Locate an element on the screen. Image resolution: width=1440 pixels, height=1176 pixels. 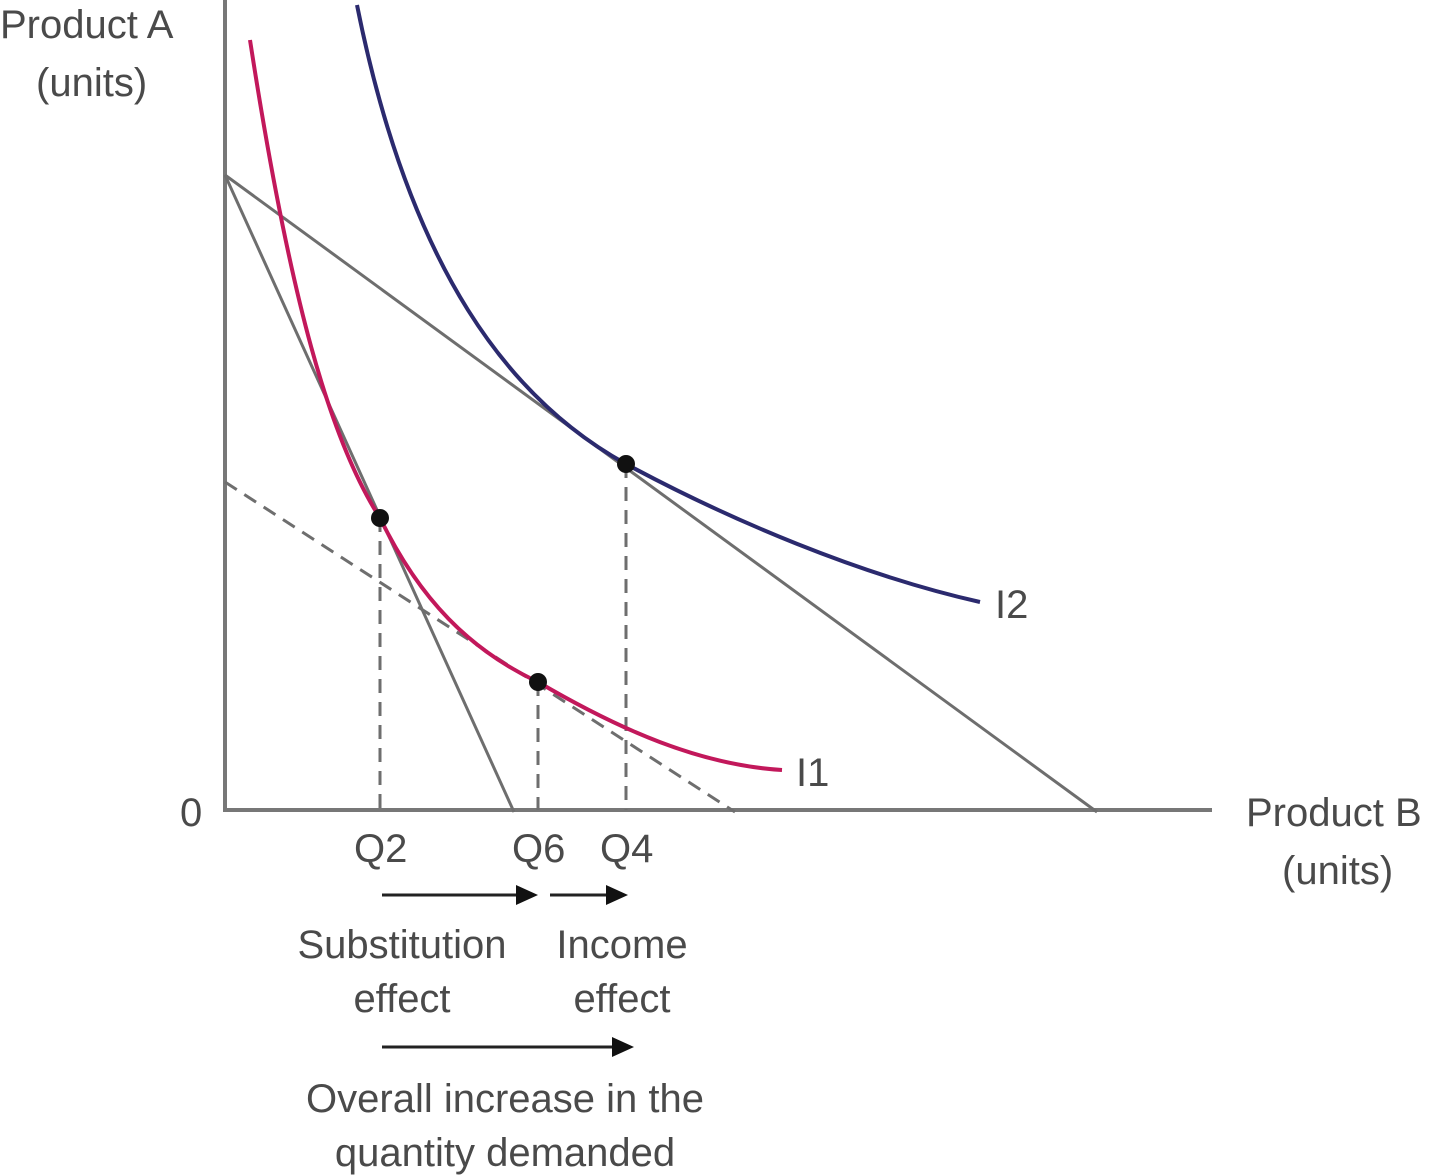
point-q2 is located at coordinates (380, 518).